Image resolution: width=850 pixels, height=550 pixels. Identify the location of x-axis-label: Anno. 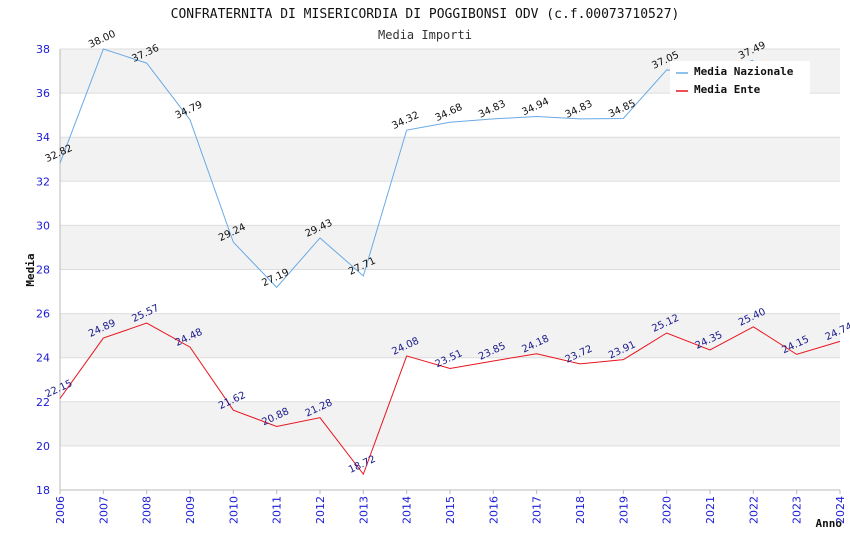
(829, 523).